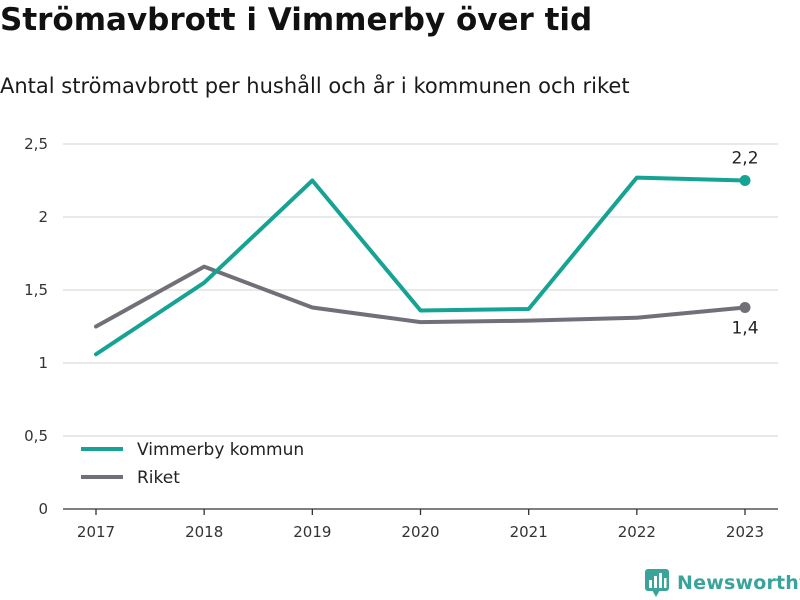 Image resolution: width=800 pixels, height=600 pixels. Describe the element at coordinates (43, 509) in the screenshot. I see `y-tick-label: 0` at that location.